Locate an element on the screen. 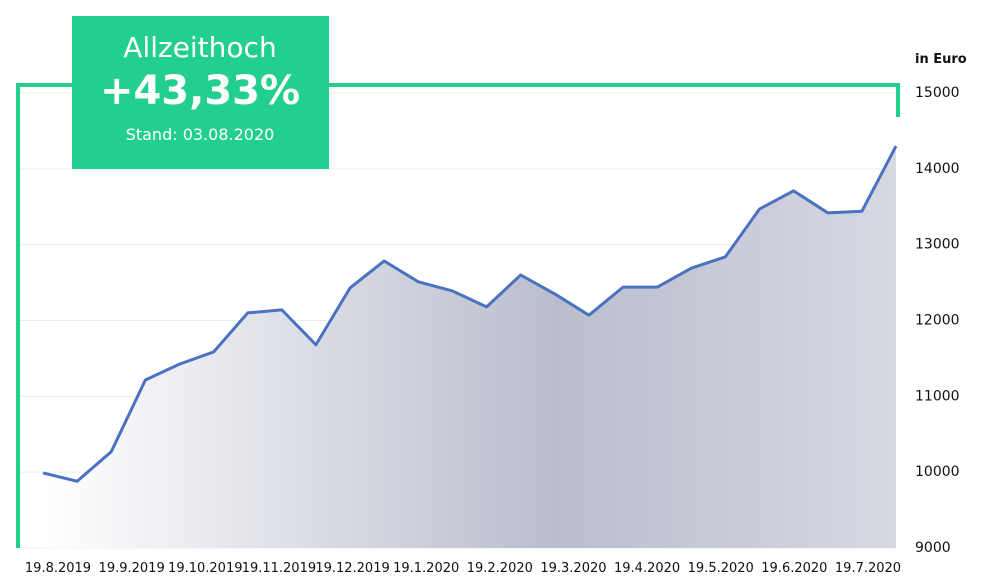  x-tick-label: 19.3.2020 is located at coordinates (573, 568).